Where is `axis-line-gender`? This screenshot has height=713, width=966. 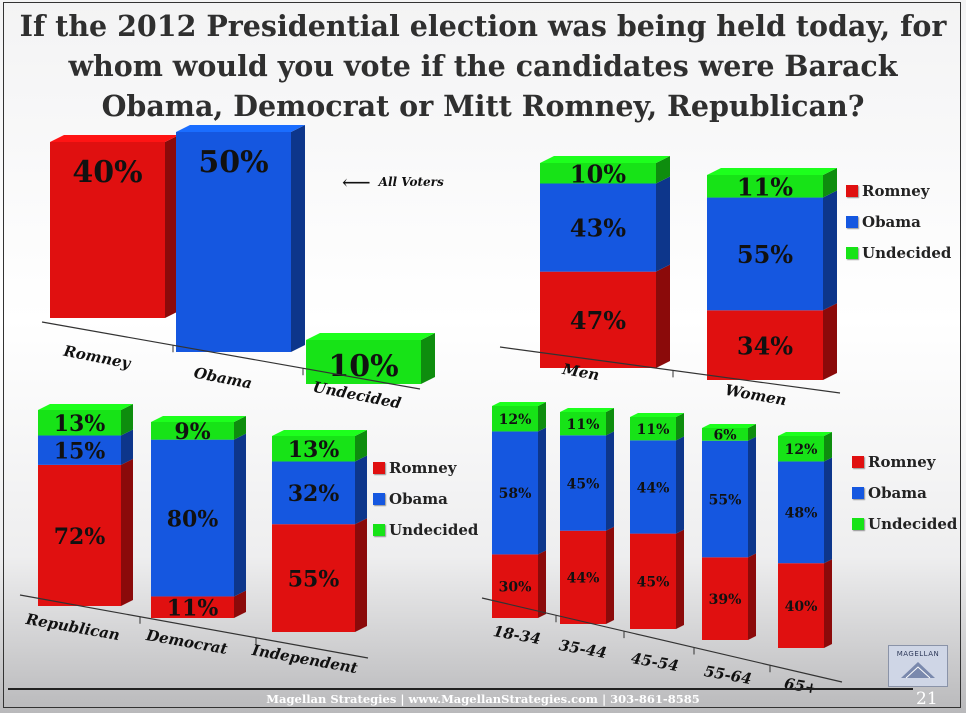 axis-line-gender is located at coordinates (670, 370).